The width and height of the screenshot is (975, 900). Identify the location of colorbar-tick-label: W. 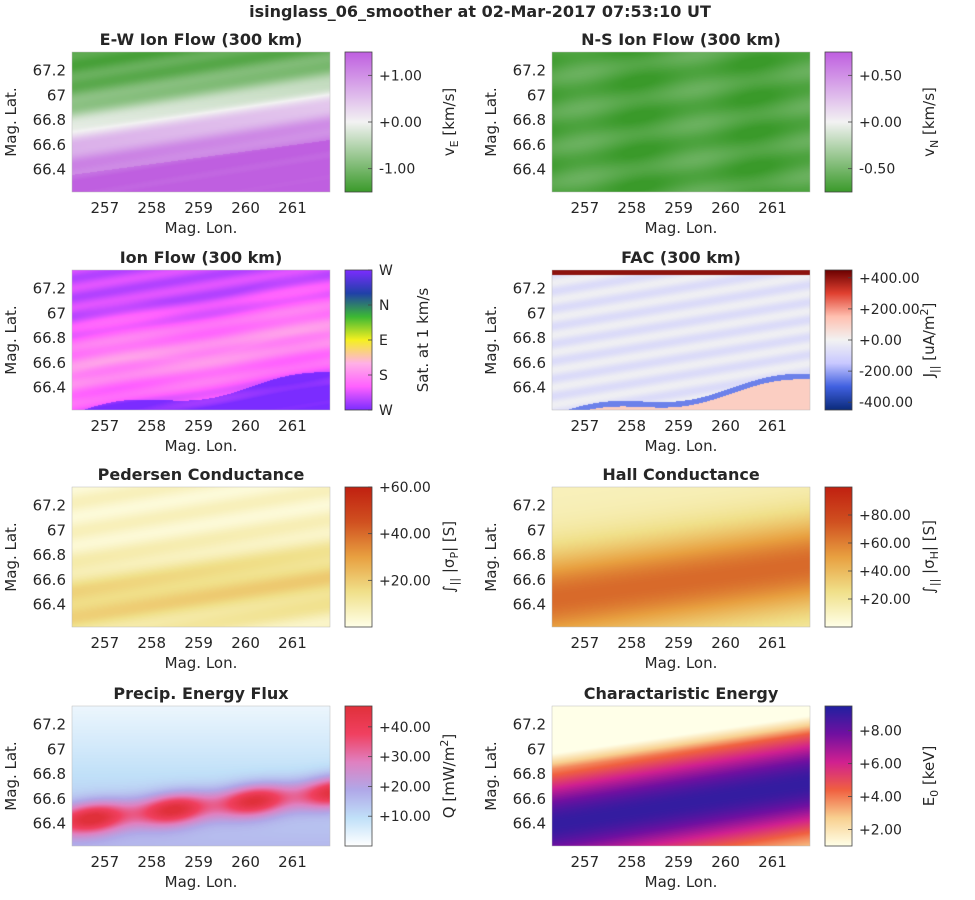
(386, 271).